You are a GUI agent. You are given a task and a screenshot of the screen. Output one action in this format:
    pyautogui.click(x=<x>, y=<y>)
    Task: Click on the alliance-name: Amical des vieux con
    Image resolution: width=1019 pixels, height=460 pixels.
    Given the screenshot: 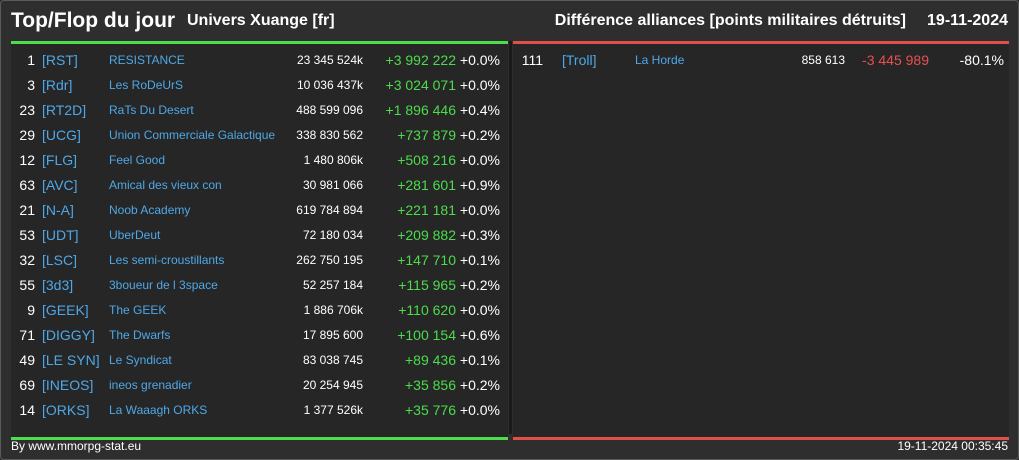 What is the action you would take?
    pyautogui.click(x=165, y=185)
    